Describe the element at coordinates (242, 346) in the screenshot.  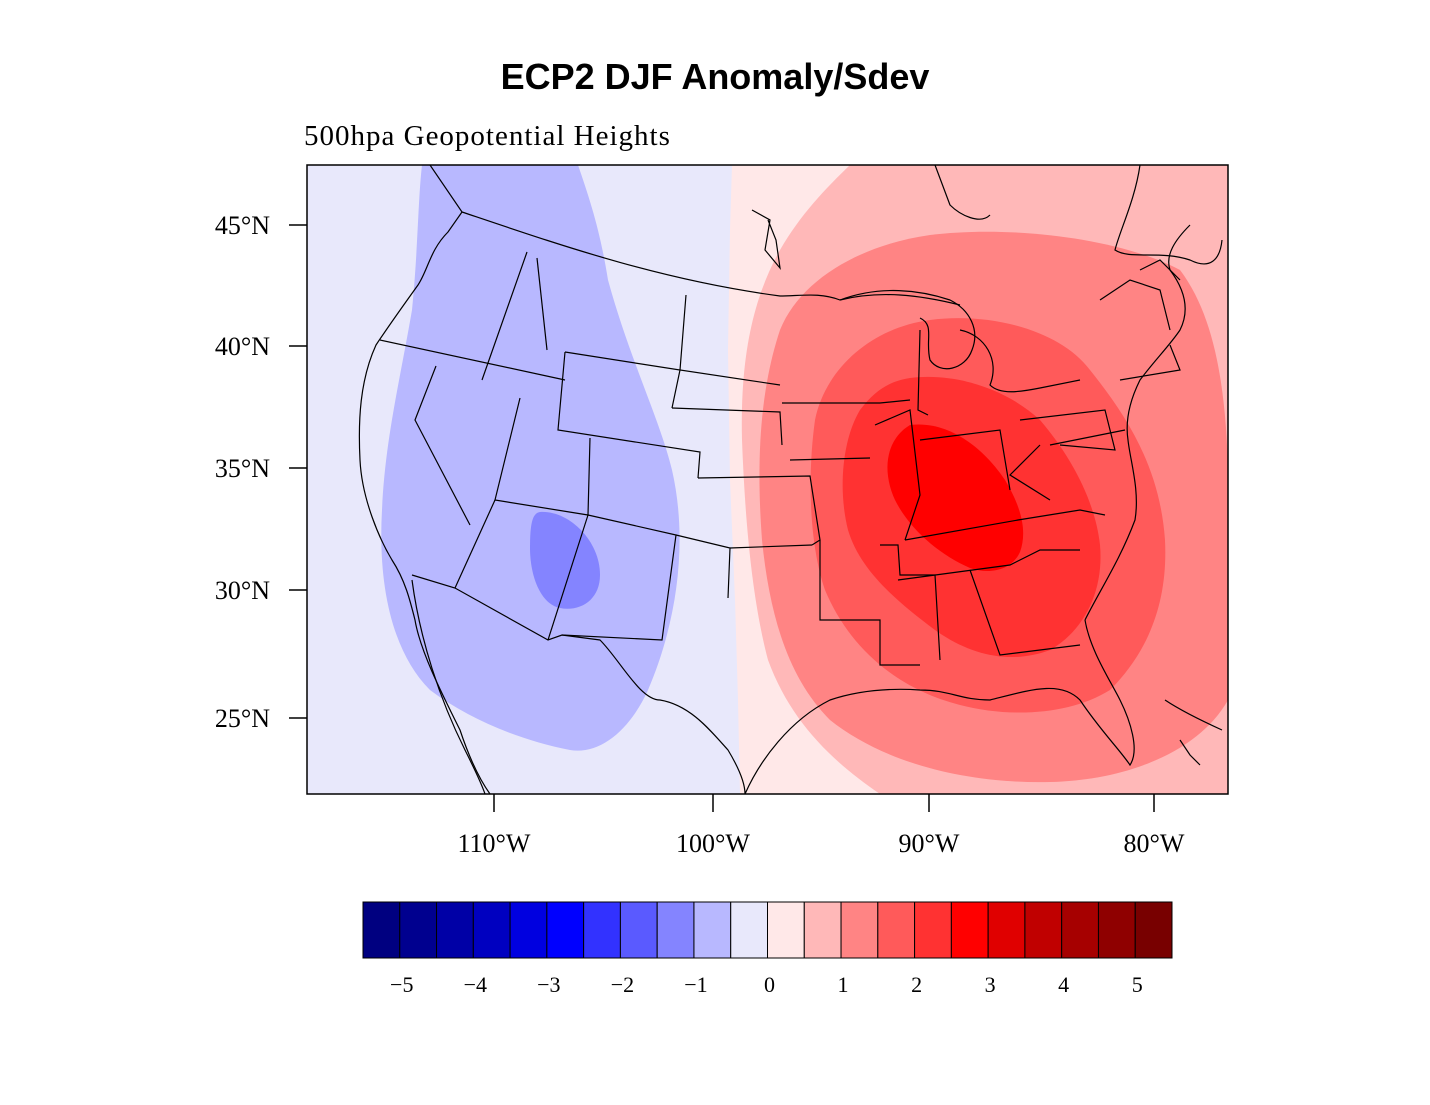
I see `lat-label-40: 40°N` at that location.